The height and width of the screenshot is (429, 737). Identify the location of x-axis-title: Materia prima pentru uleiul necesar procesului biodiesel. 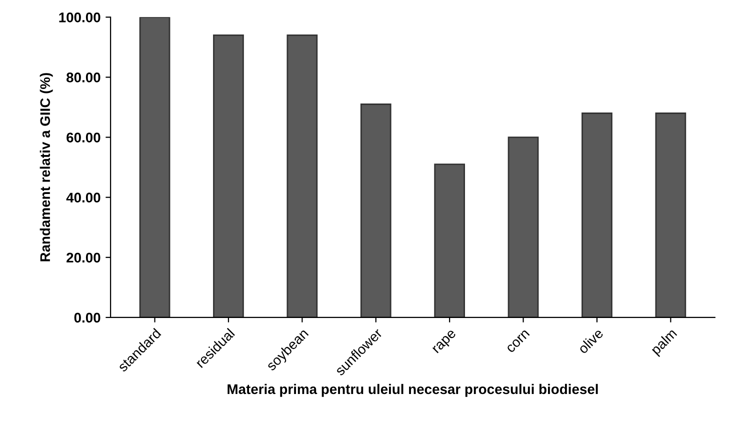
(413, 390).